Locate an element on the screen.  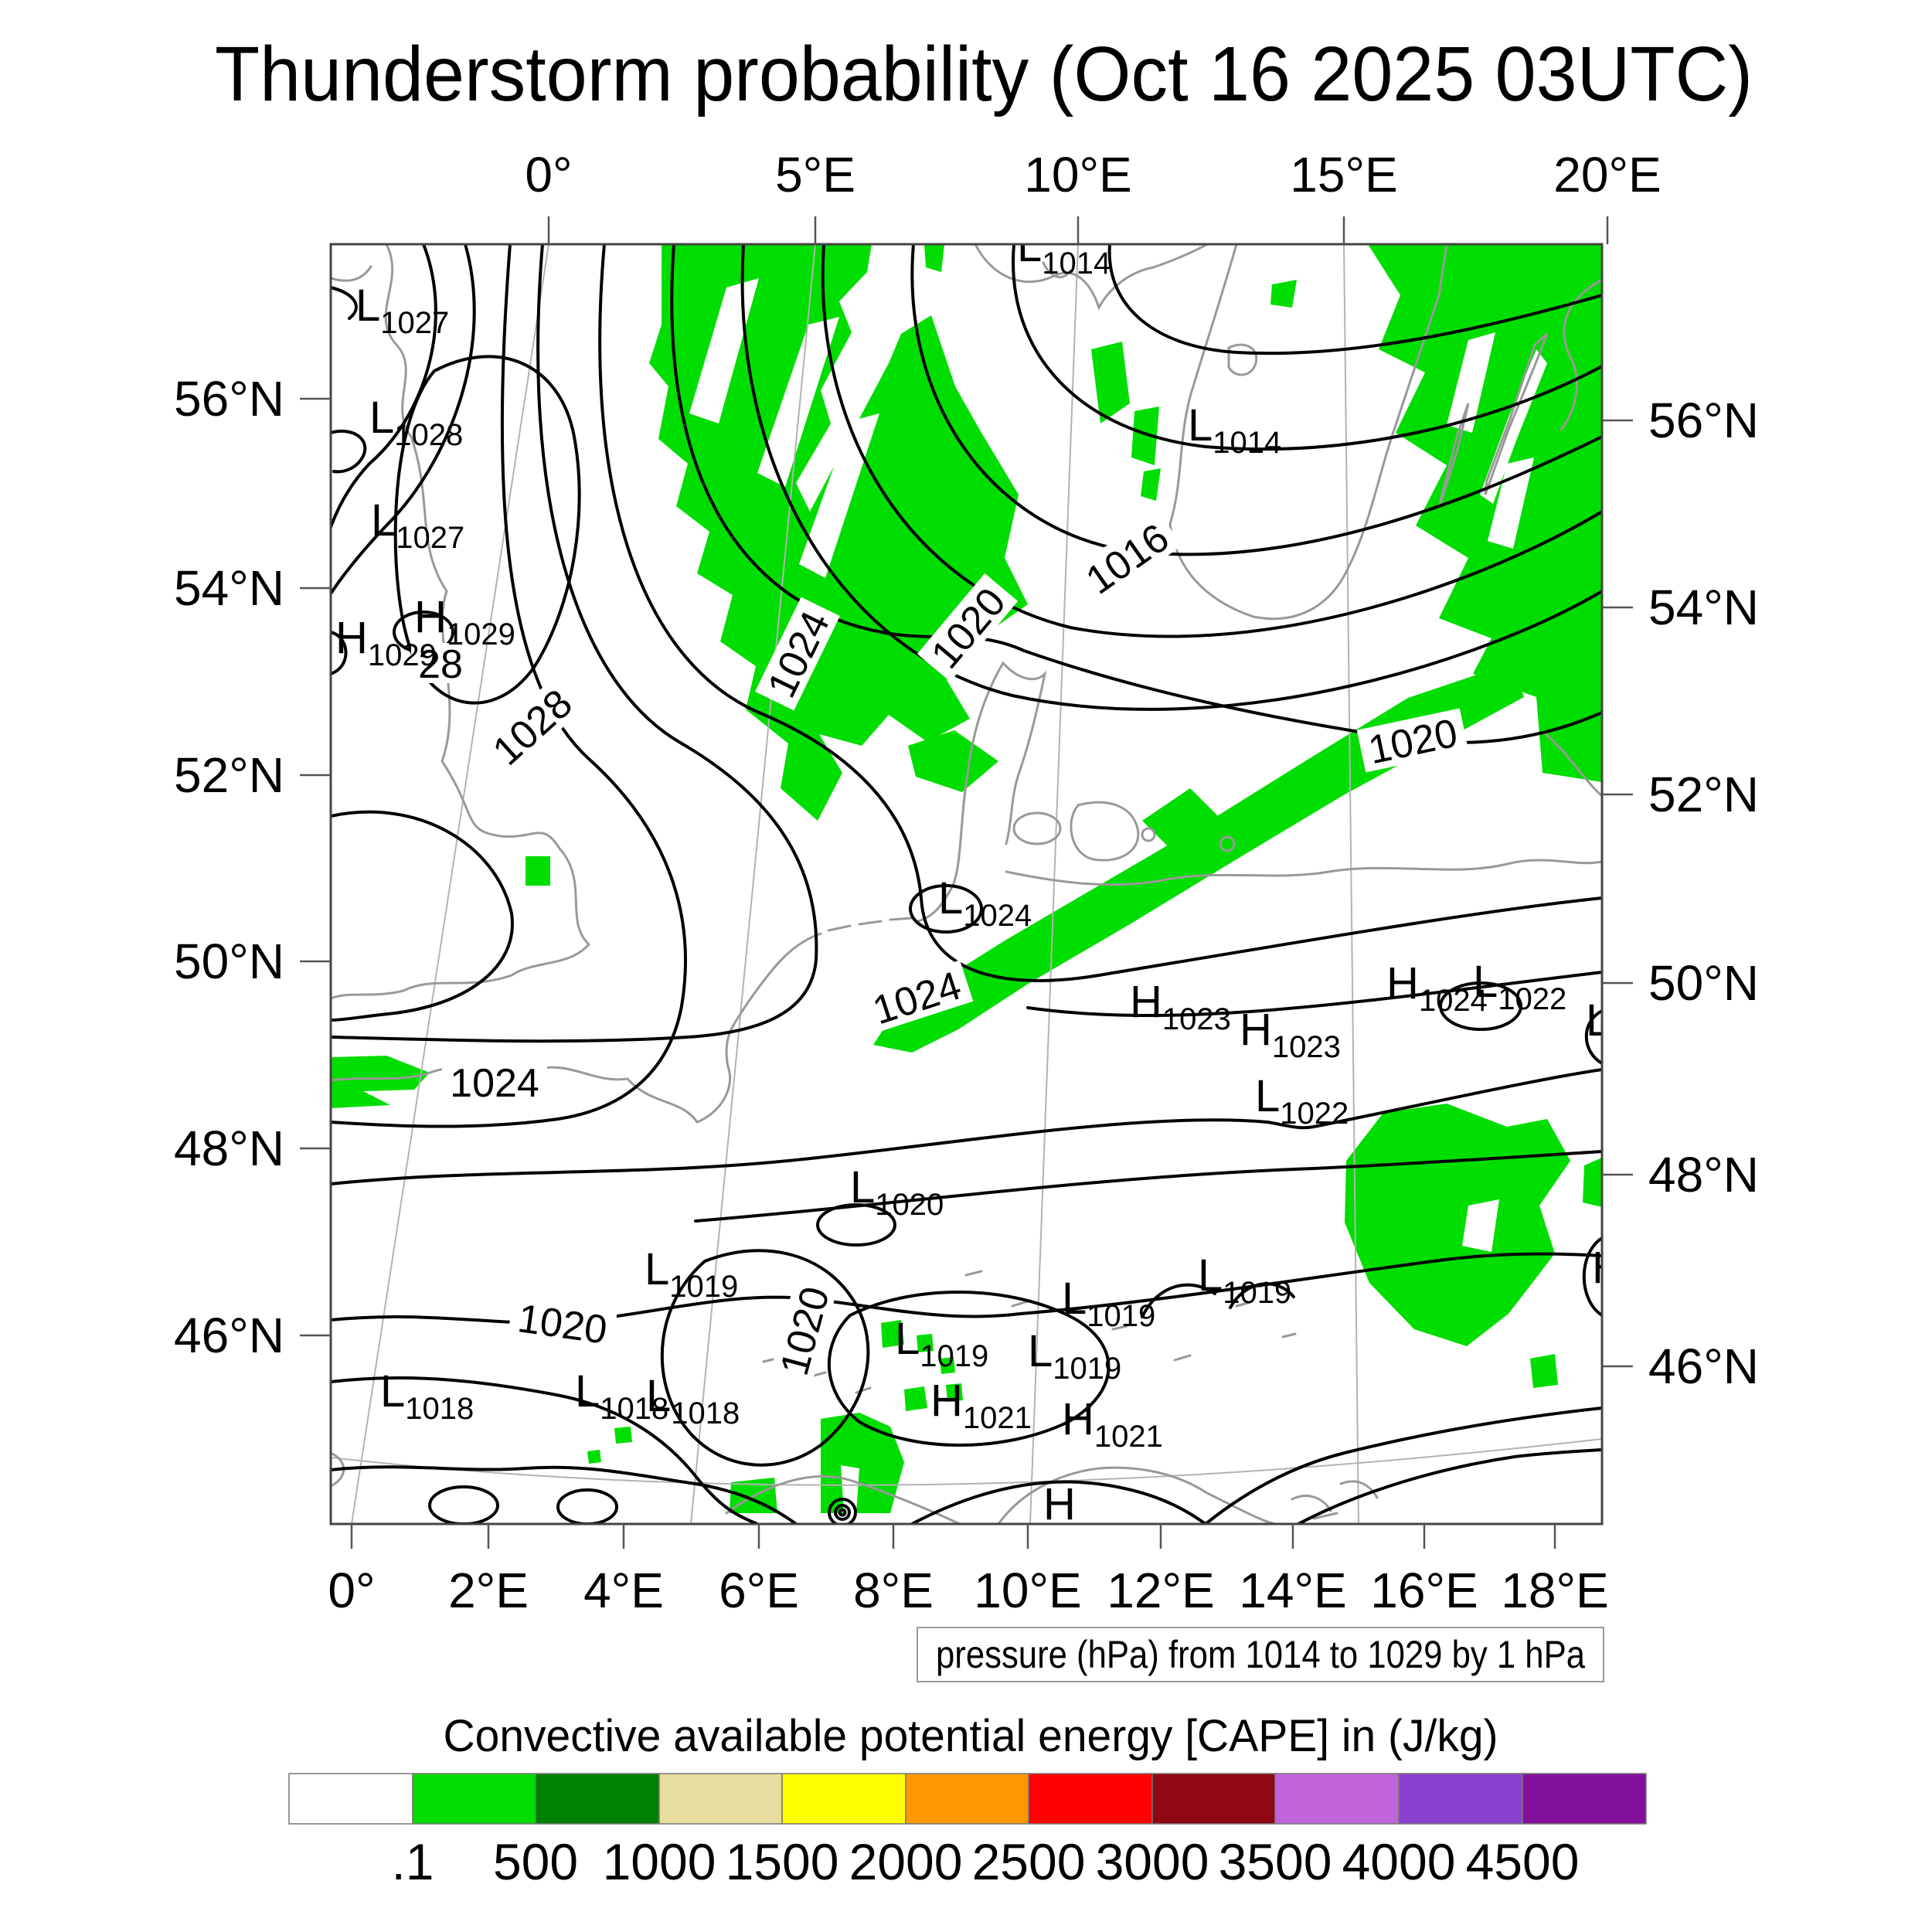
left-axis-label: 52°N is located at coordinates (229, 775).